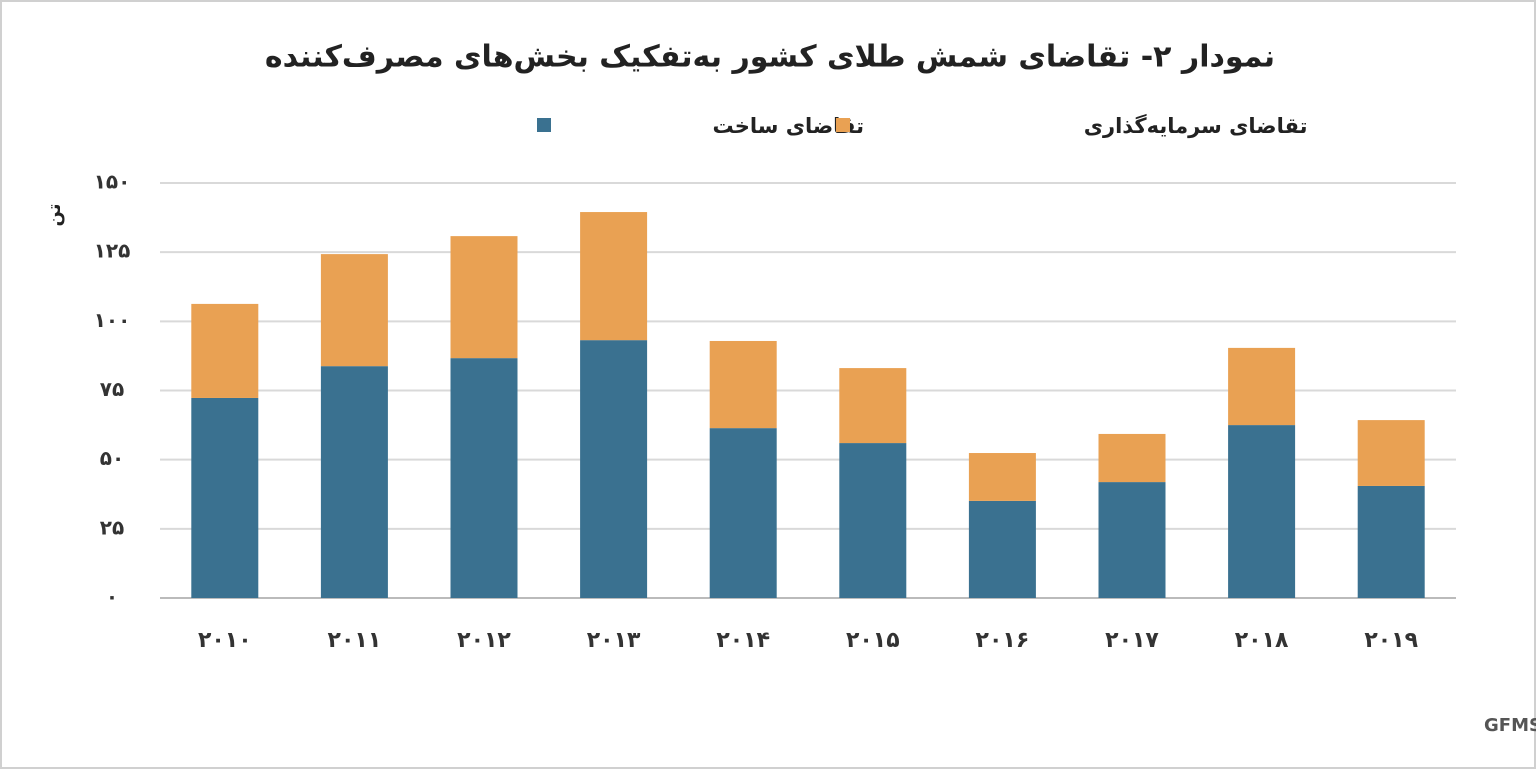  Describe the element at coordinates (1262, 640) in the screenshot. I see `x-tick-label: ۲۰۱۸` at that location.